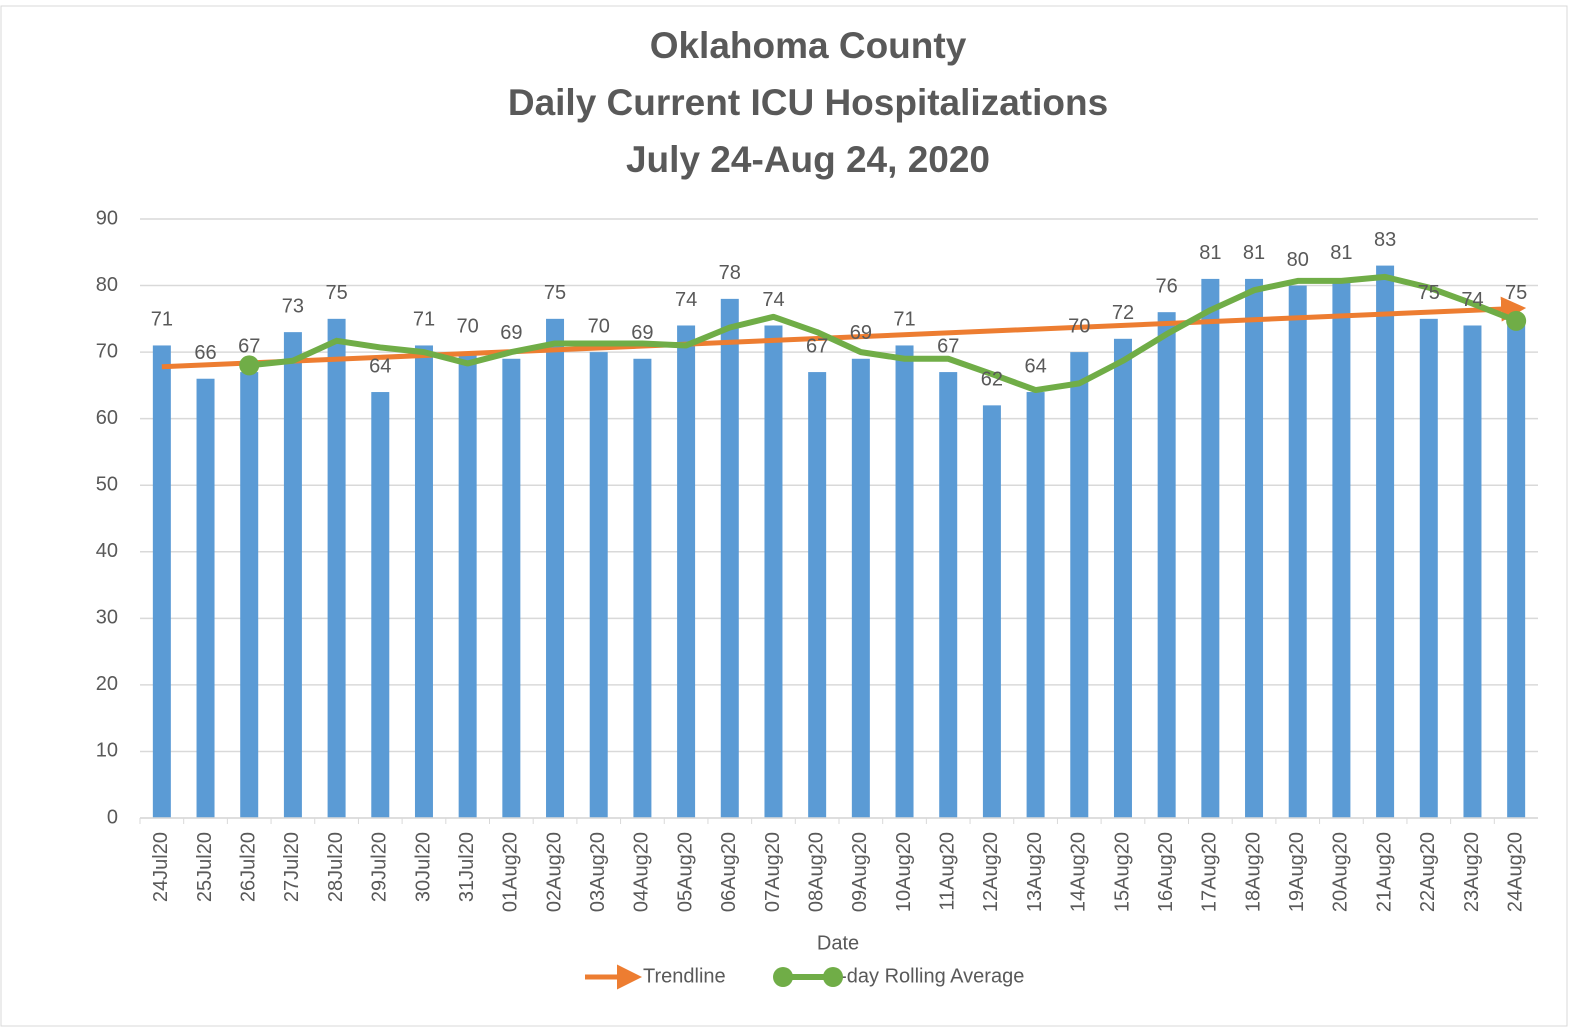 Image resolution: width=1587 pixels, height=1028 pixels. Describe the element at coordinates (729, 872) in the screenshot. I see `x-tick-label: 06Aug20` at that location.